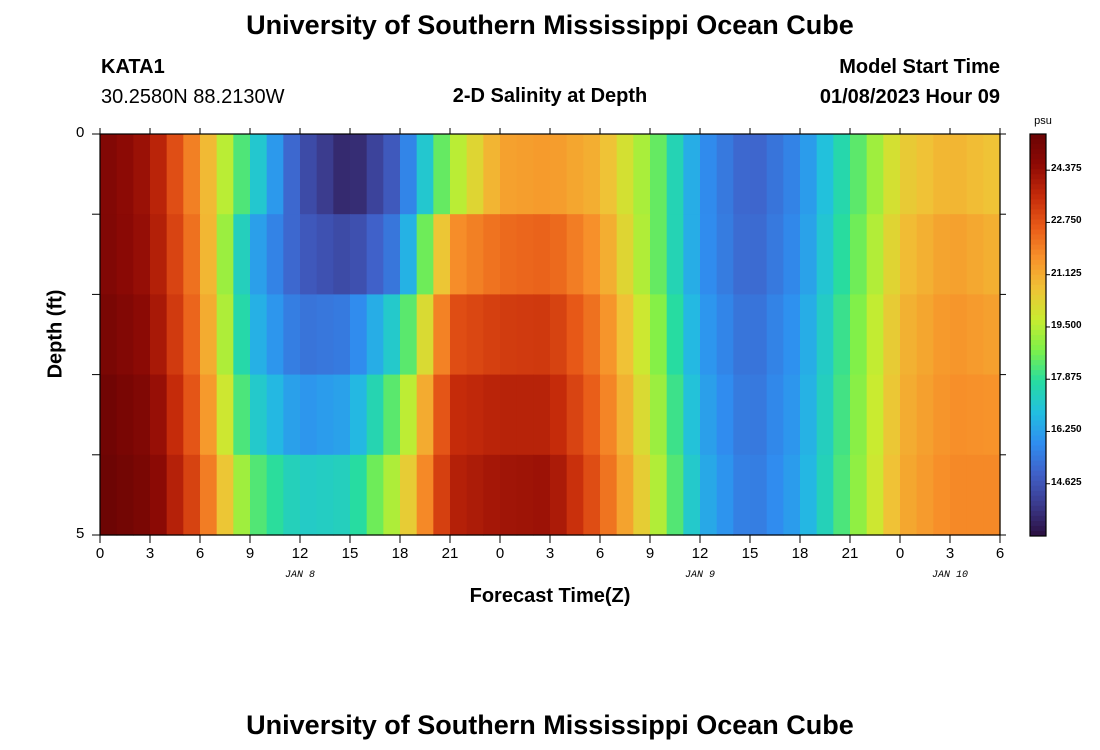 The height and width of the screenshot is (750, 1100). Describe the element at coordinates (500, 553) in the screenshot. I see `x-tick-label: 0` at that location.